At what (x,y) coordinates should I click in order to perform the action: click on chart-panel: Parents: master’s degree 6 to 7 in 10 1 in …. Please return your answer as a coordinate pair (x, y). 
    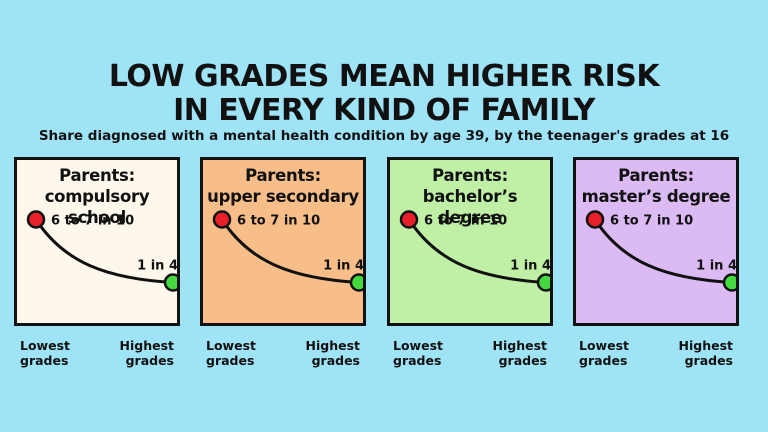
    Looking at the image, I should click on (656, 241).